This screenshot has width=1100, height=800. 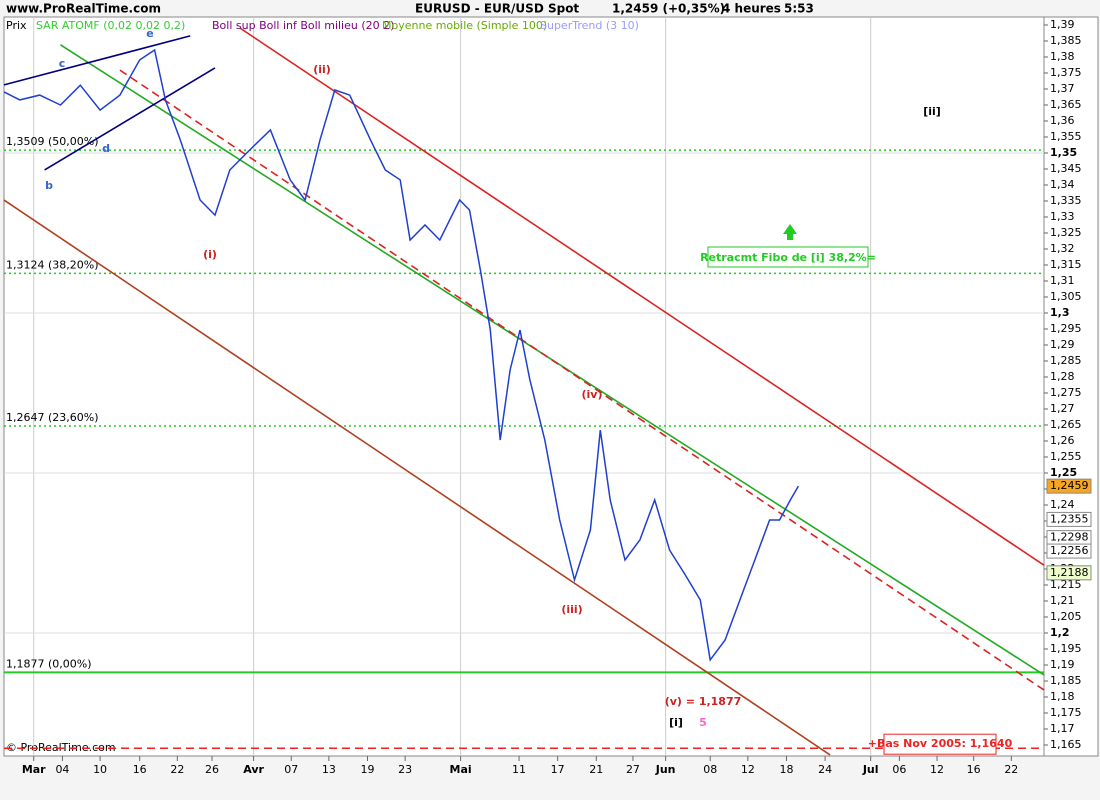 I want to click on y-tick-label: 1,31, so click(x=1062, y=280).